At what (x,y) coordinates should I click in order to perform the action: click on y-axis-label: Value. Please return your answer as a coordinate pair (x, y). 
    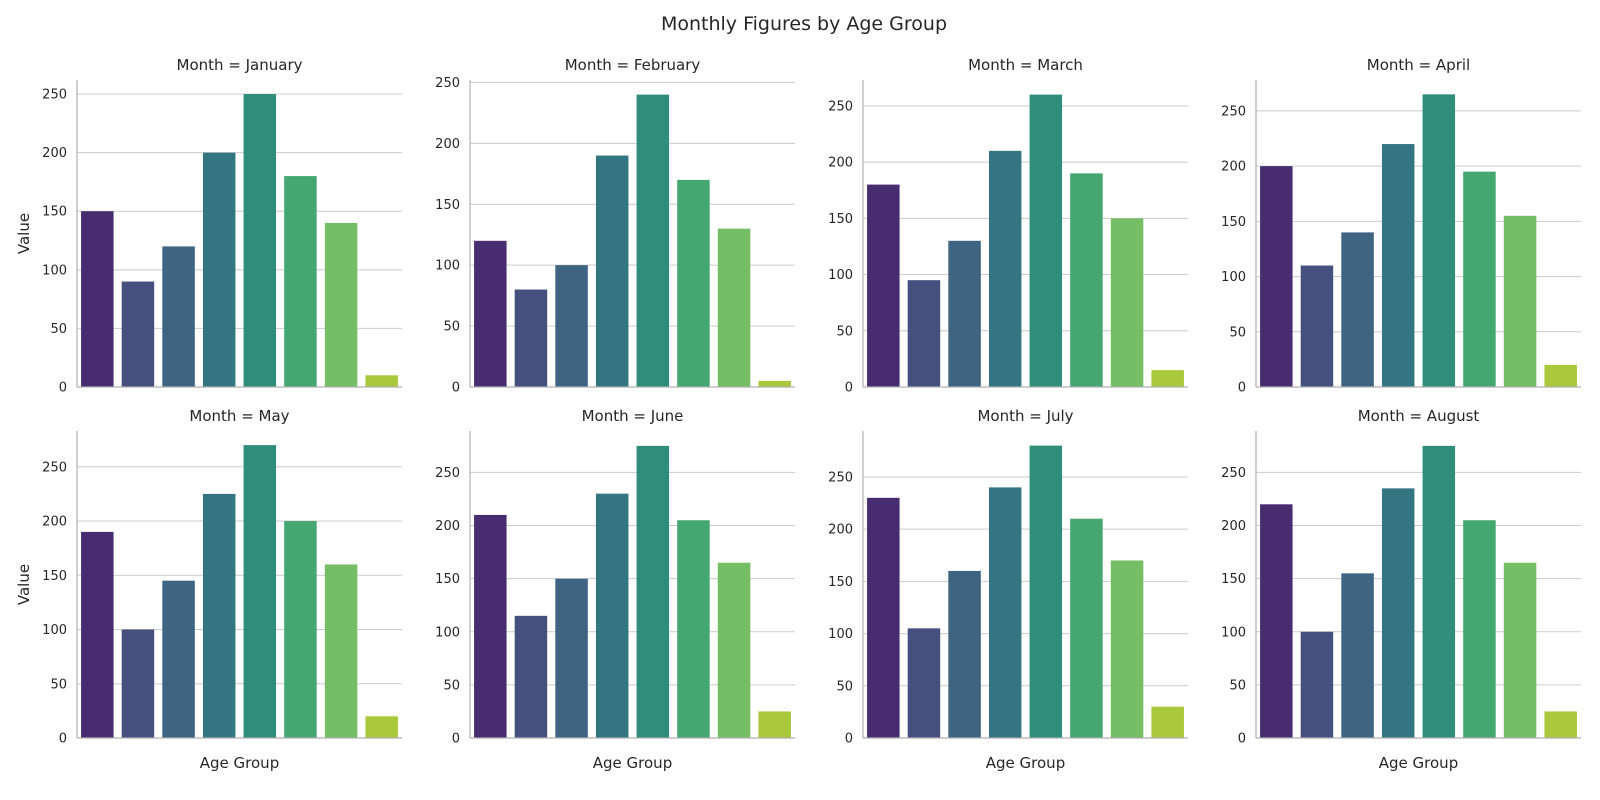
    Looking at the image, I should click on (24, 233).